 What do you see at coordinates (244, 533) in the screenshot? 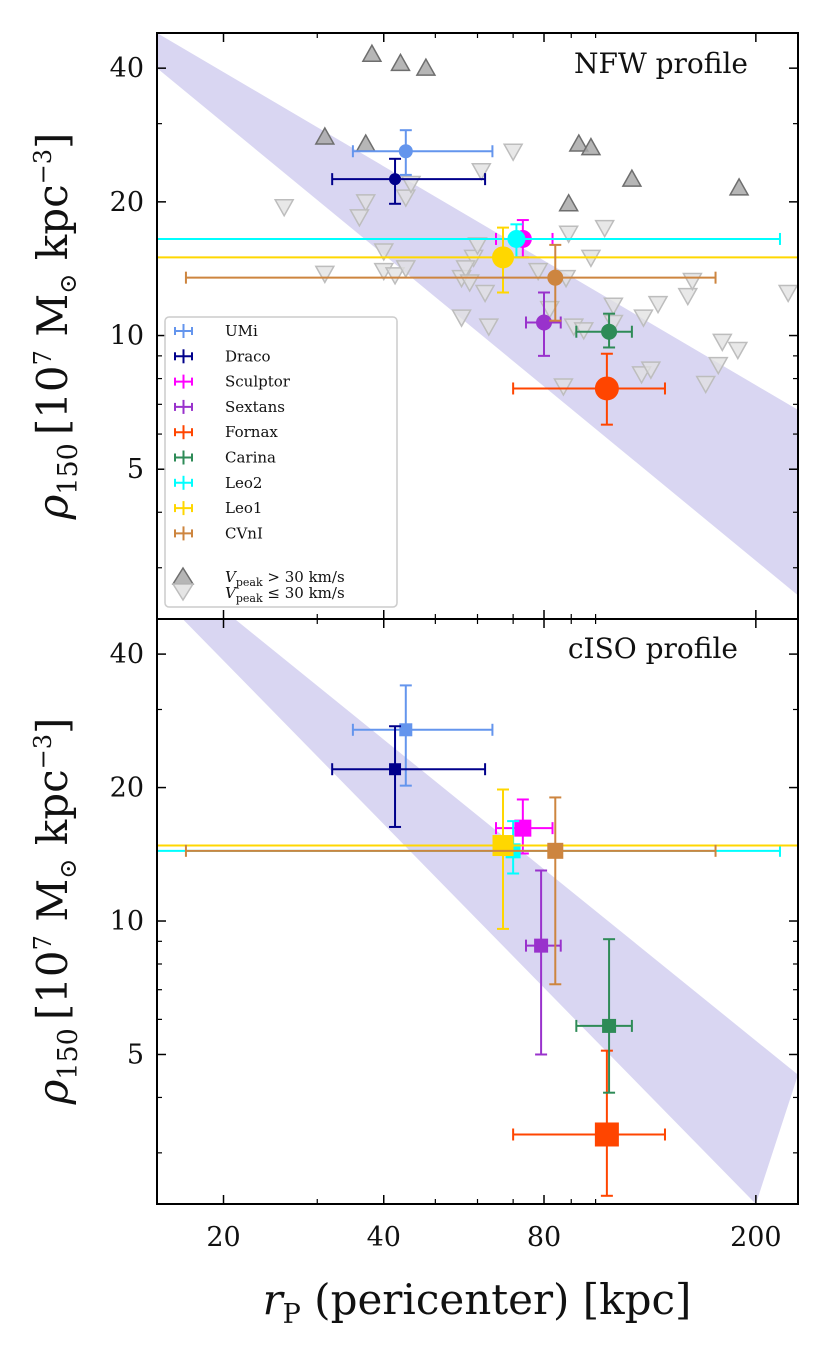
I see `legend-label-cvni: CVnI` at bounding box center [244, 533].